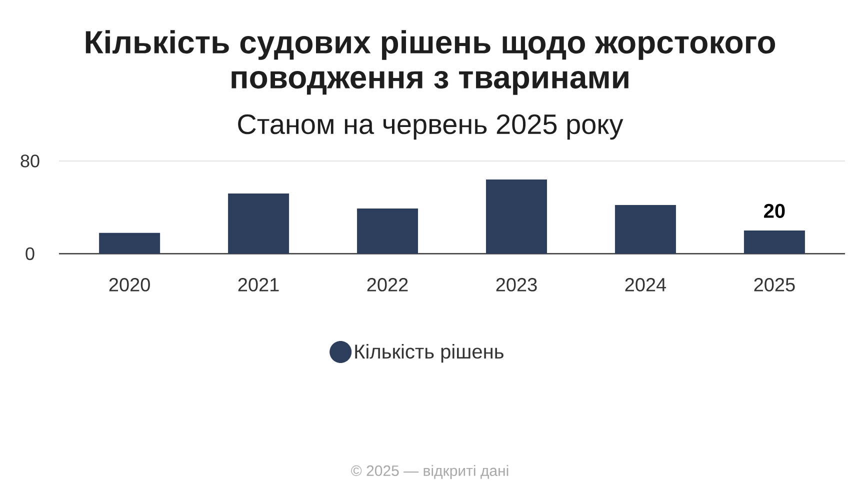 The height and width of the screenshot is (501, 860). What do you see at coordinates (431, 127) in the screenshot?
I see `chart-subtitle: Станом на червень 2025 року` at bounding box center [431, 127].